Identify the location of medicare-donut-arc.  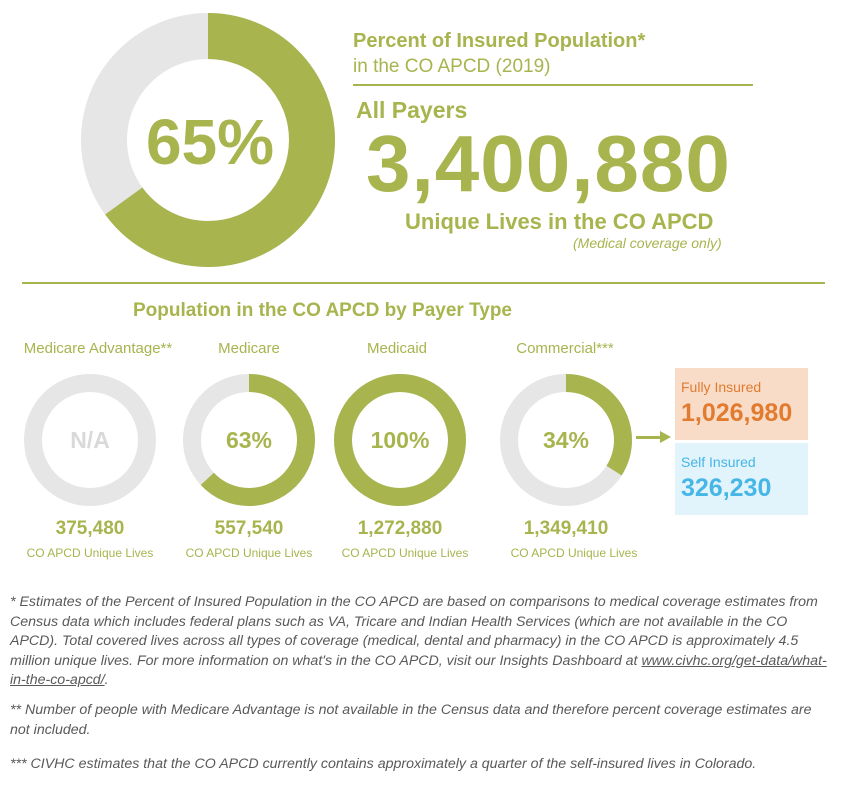
(249, 440).